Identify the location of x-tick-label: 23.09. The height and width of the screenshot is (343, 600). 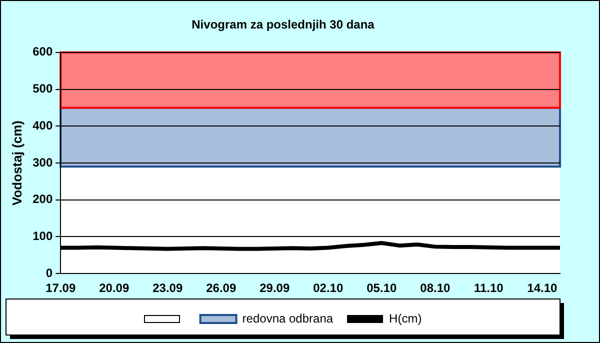
(167, 288).